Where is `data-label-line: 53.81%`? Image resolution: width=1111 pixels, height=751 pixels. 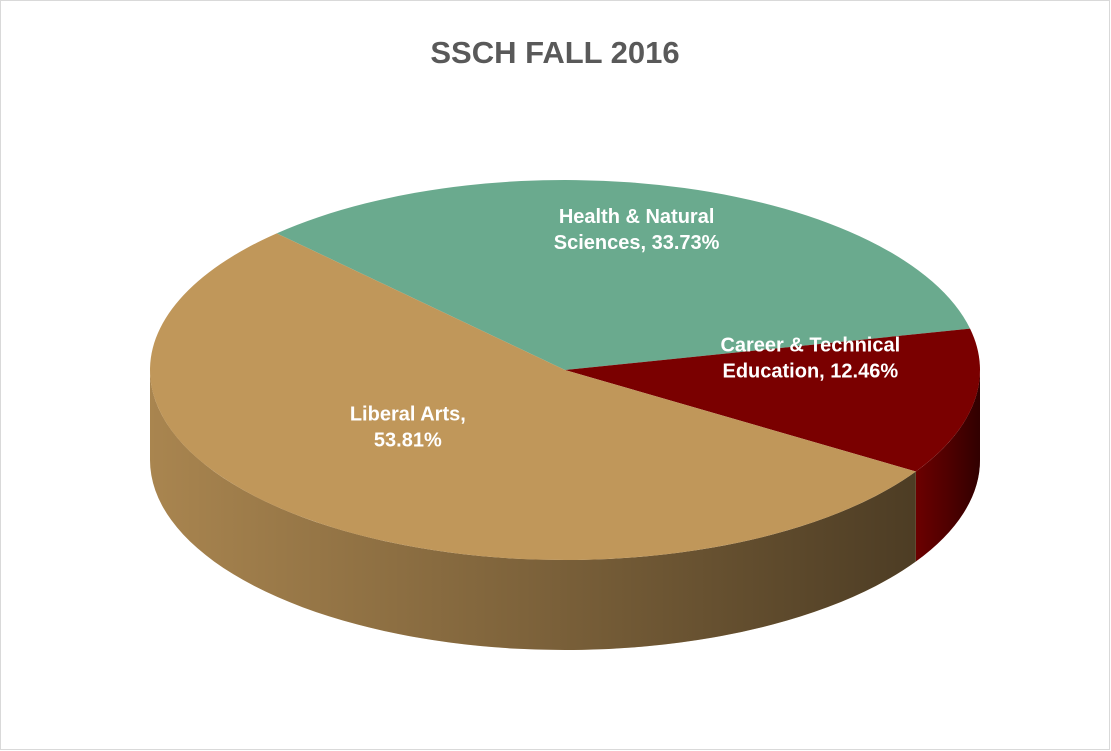 data-label-line: 53.81% is located at coordinates (408, 441).